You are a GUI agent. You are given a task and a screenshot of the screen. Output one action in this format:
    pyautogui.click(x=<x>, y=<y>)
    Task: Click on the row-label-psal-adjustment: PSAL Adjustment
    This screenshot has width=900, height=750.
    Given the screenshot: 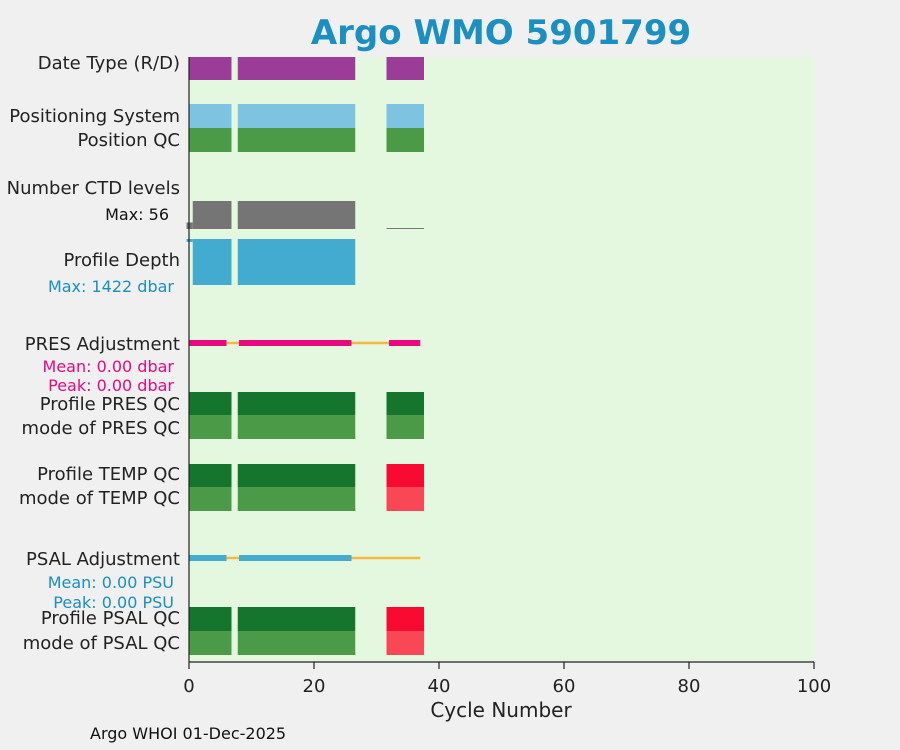 What is the action you would take?
    pyautogui.click(x=103, y=559)
    